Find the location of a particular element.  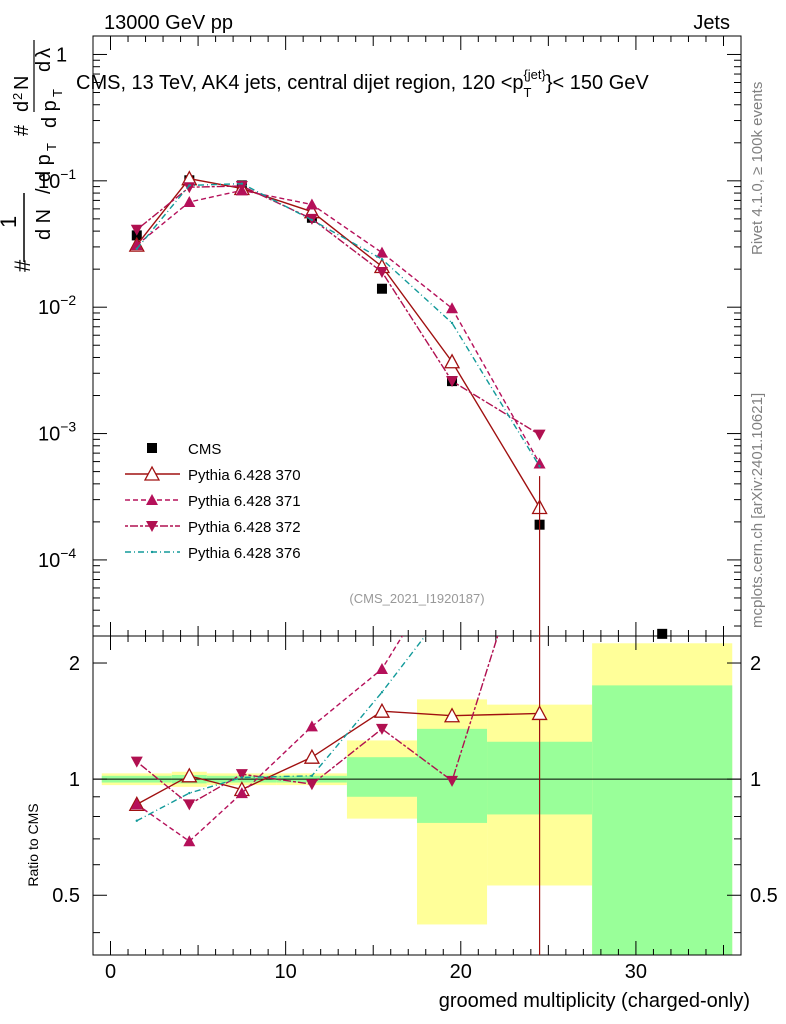

main-ylabel: # 1 d N / d p T # d p T d 2 N d λ is located at coordinates (32, 156).